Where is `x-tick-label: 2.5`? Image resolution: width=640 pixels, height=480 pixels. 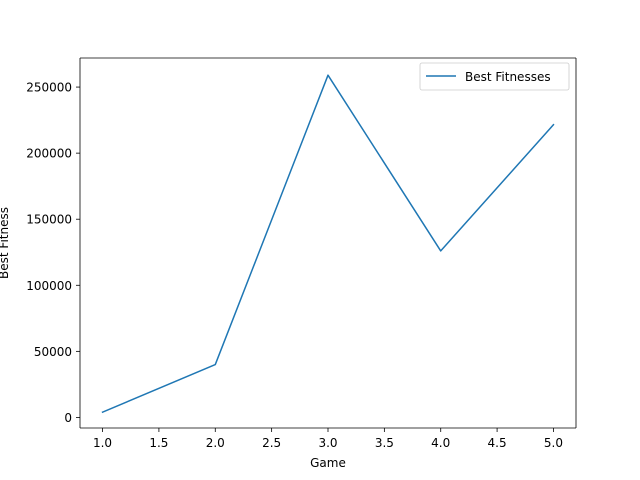
x-tick-label: 2.5 is located at coordinates (271, 443).